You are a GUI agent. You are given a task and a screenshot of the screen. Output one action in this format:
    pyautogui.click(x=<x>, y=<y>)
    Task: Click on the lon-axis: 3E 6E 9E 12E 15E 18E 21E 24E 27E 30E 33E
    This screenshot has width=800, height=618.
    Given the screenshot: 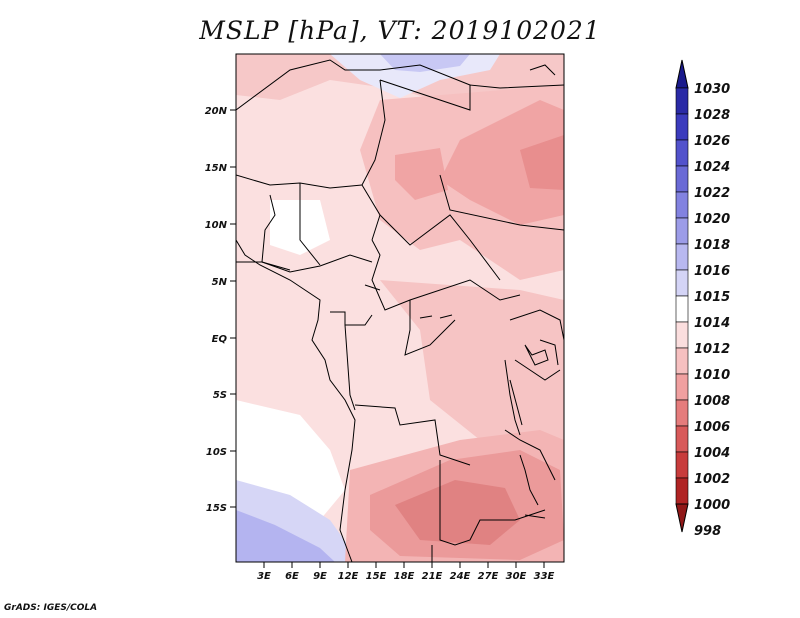 What is the action you would take?
    pyautogui.click(x=406, y=572)
    